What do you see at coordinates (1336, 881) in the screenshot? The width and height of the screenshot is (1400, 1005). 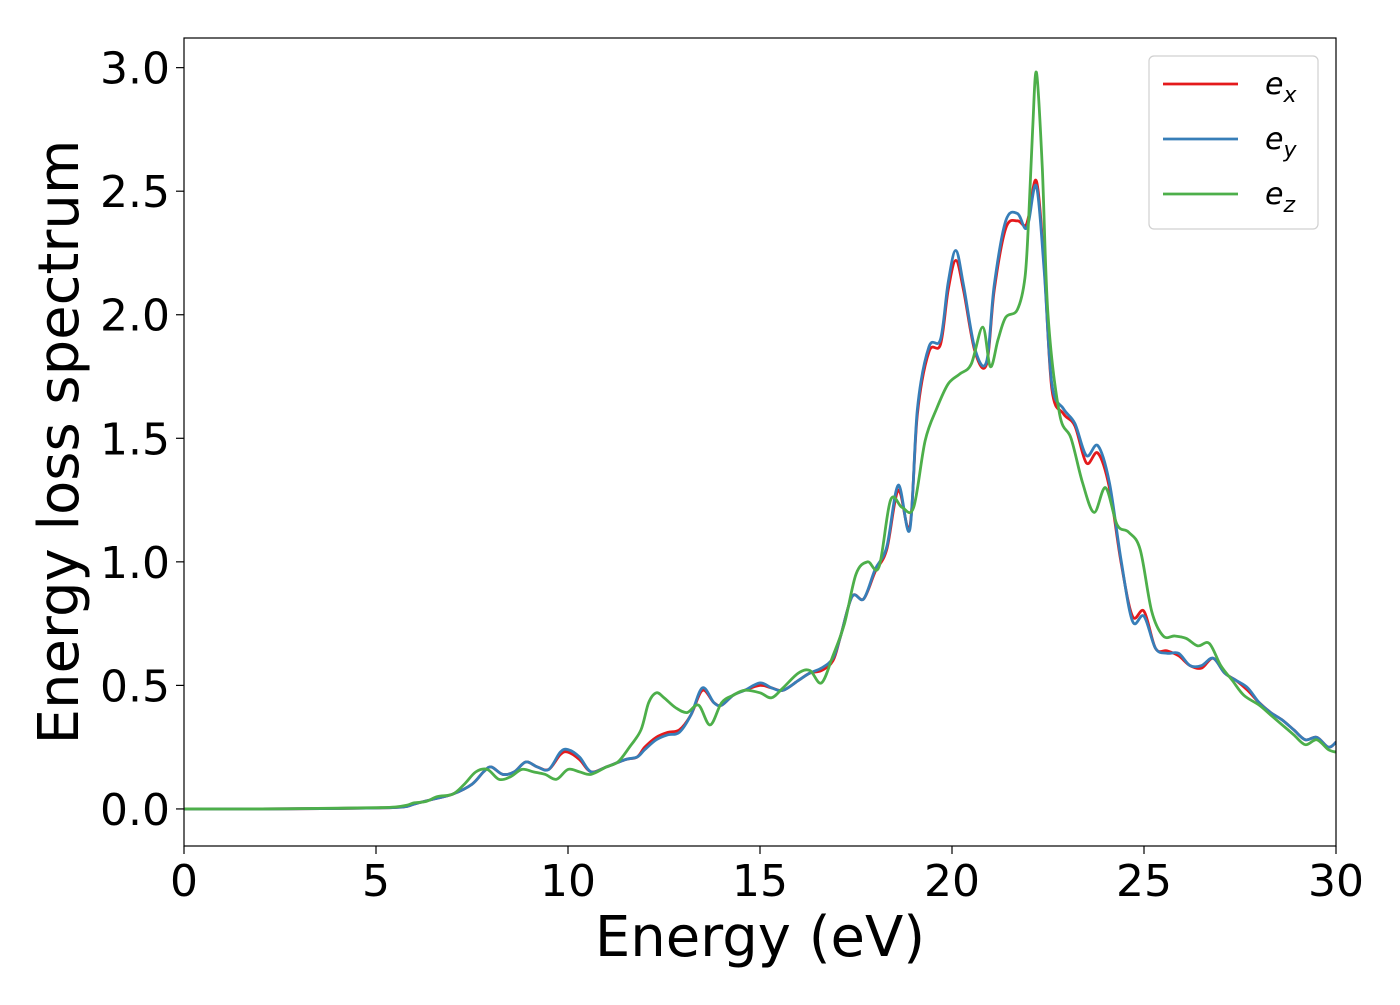 I see `x-tick-label: 30` at bounding box center [1336, 881].